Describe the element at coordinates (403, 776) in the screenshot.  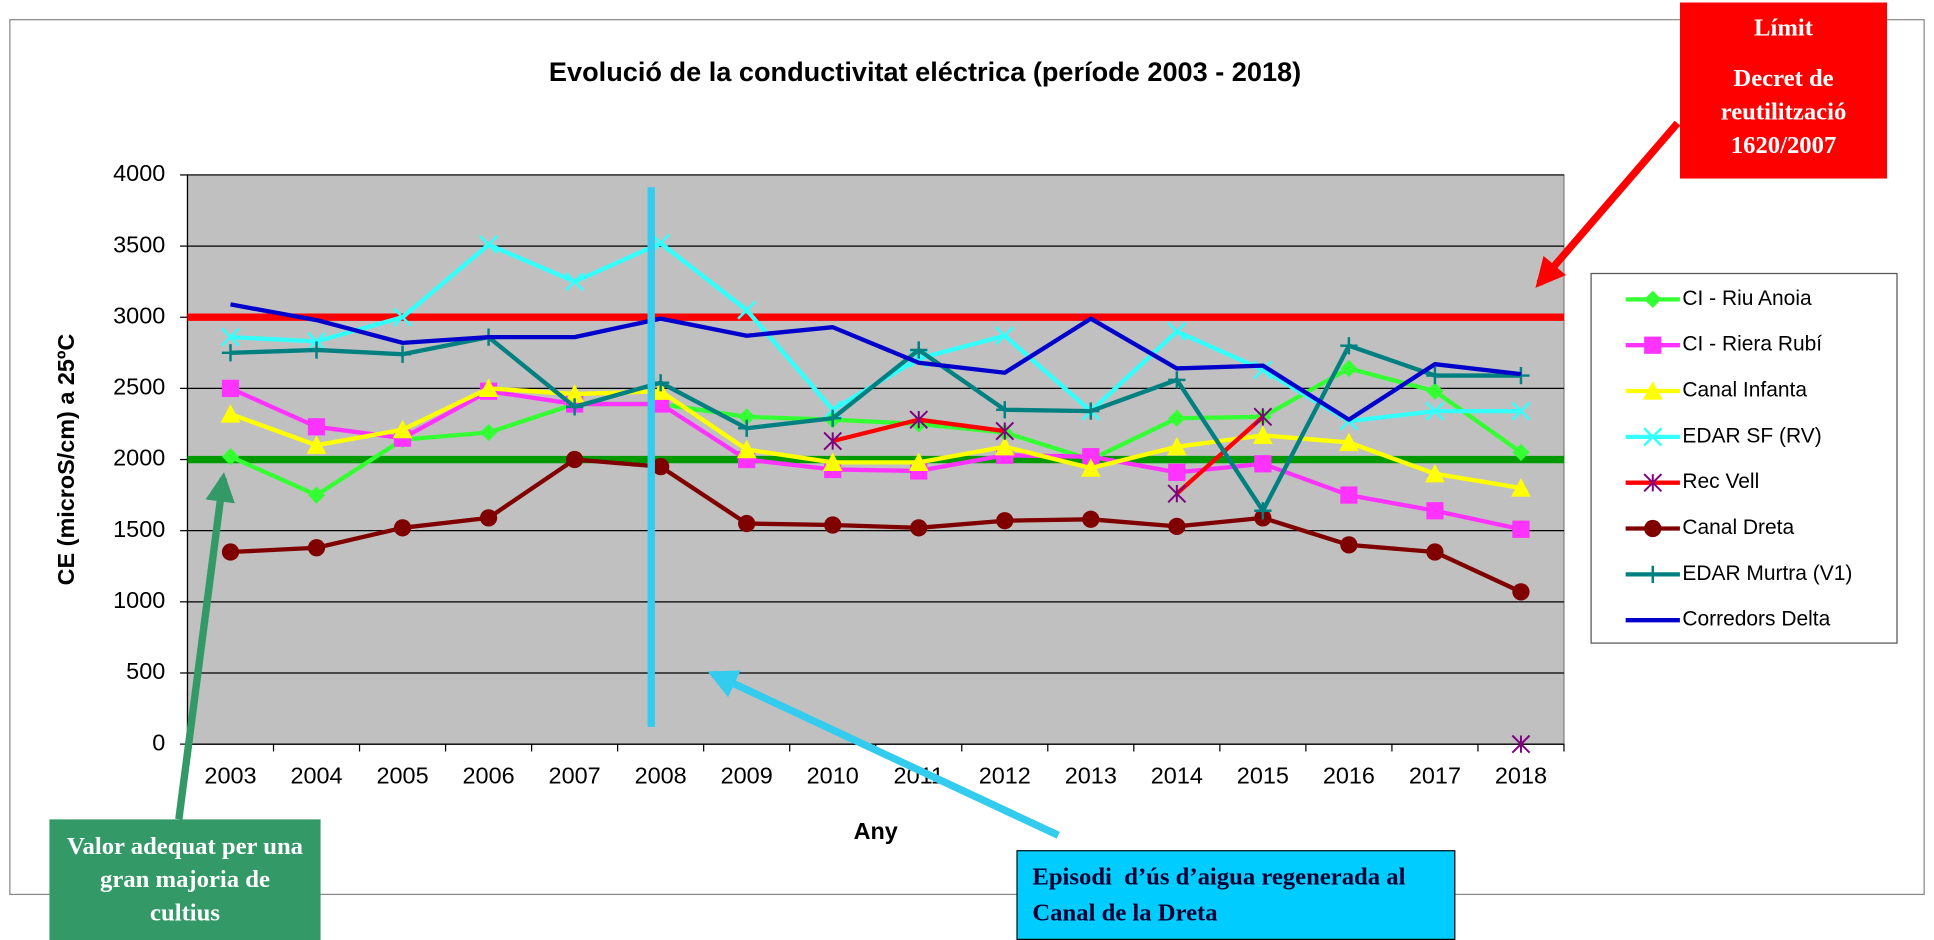
I see `x-tick-label: 2005` at that location.